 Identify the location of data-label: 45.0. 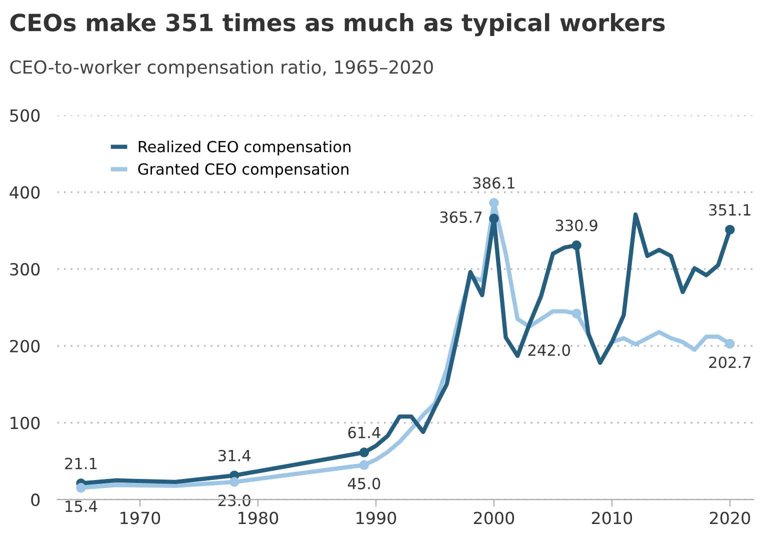
(364, 484).